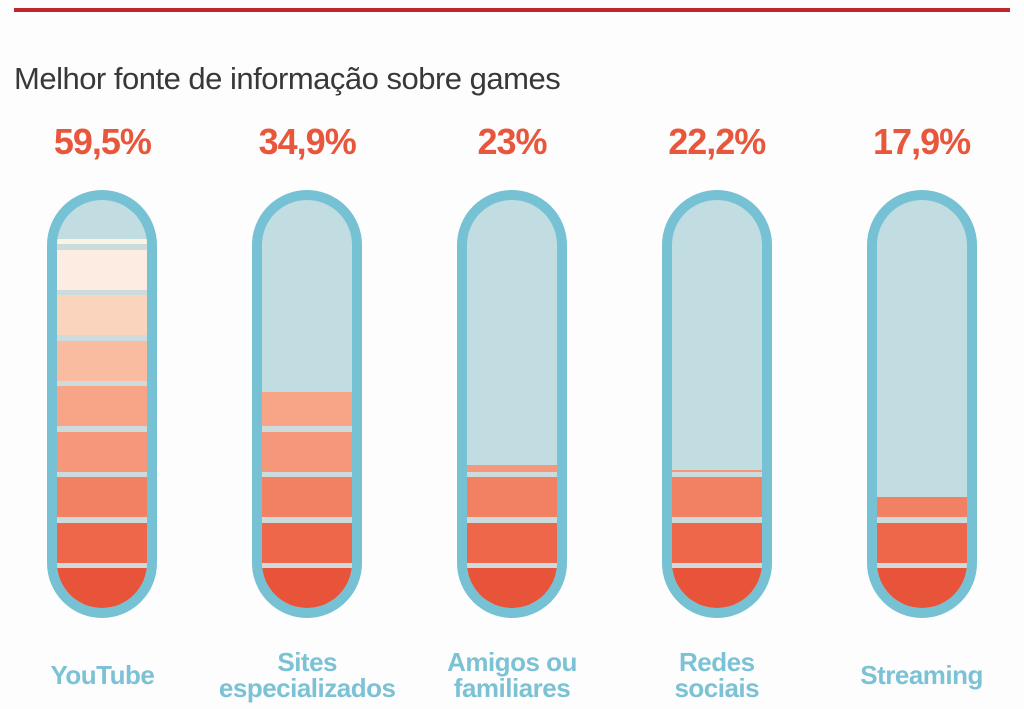  Describe the element at coordinates (921, 404) in the screenshot. I see `tube-streaming` at that location.